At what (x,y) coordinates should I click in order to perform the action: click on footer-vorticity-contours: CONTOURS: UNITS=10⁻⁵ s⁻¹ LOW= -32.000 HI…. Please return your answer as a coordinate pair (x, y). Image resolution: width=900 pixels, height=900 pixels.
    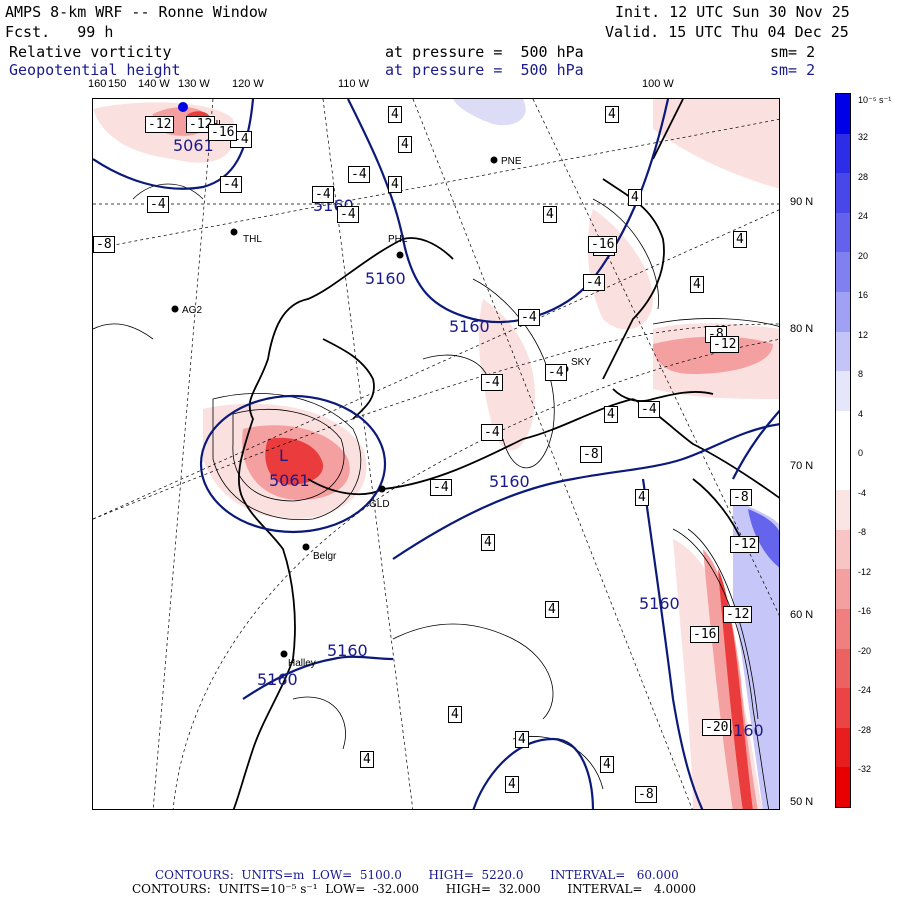
    Looking at the image, I should click on (414, 889).